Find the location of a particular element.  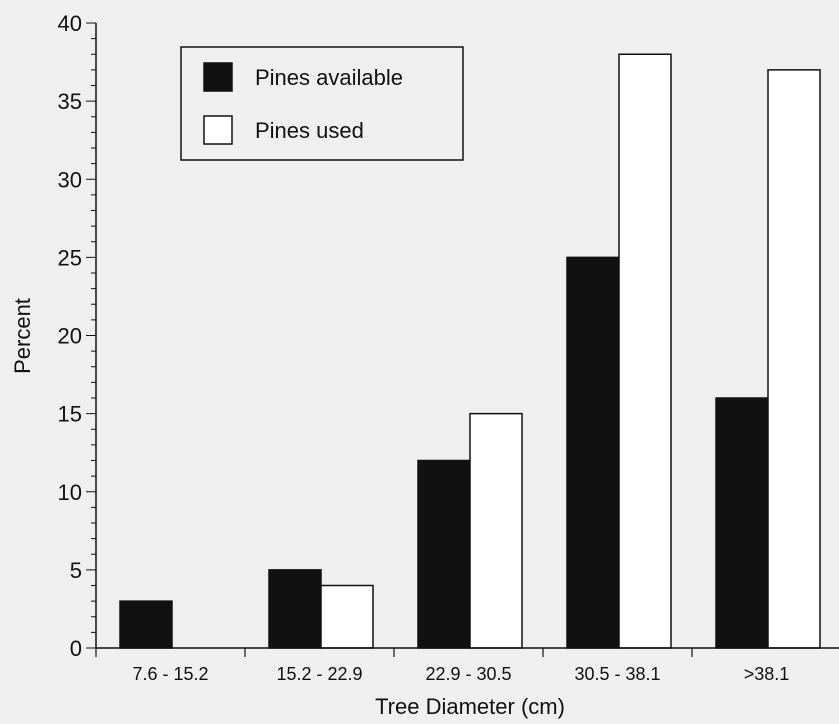

x-tick-label: 22.9 - 30.5 is located at coordinates (468, 674).